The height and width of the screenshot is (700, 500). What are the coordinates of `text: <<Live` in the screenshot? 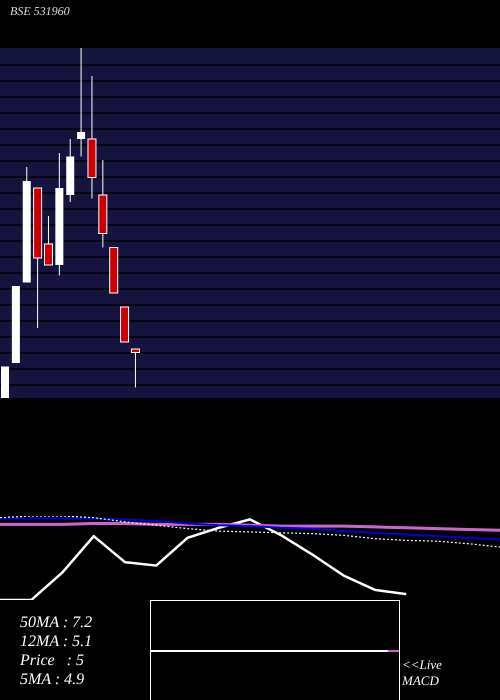 It's located at (422, 665).